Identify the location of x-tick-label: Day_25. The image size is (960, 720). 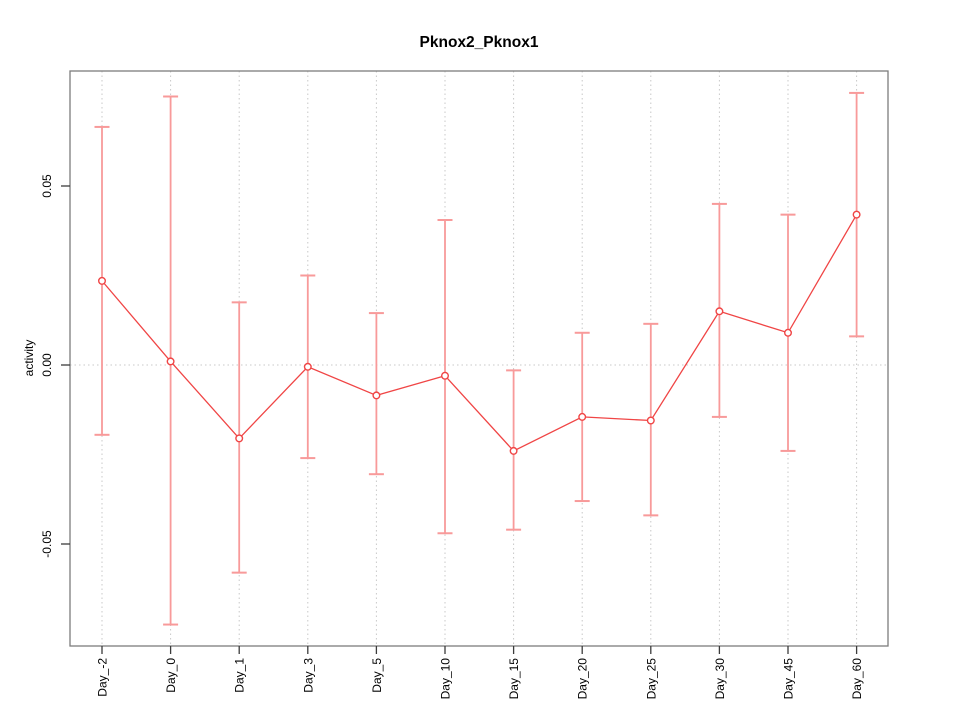
(651, 679).